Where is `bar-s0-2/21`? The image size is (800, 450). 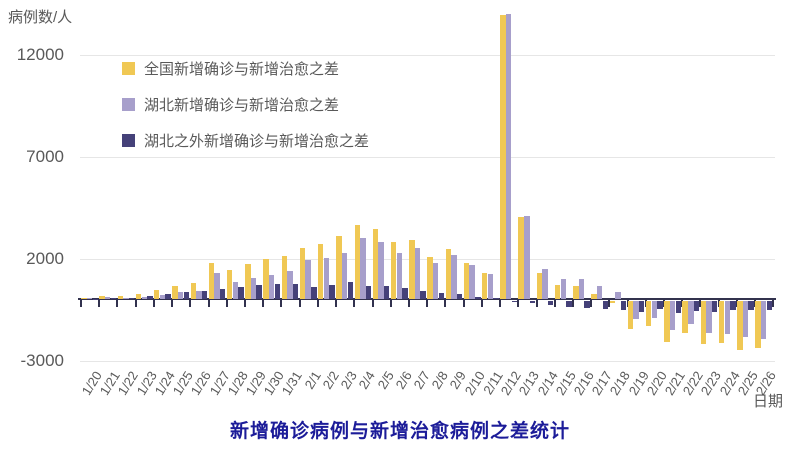 bar-s0-2/21 is located at coordinates (667, 321).